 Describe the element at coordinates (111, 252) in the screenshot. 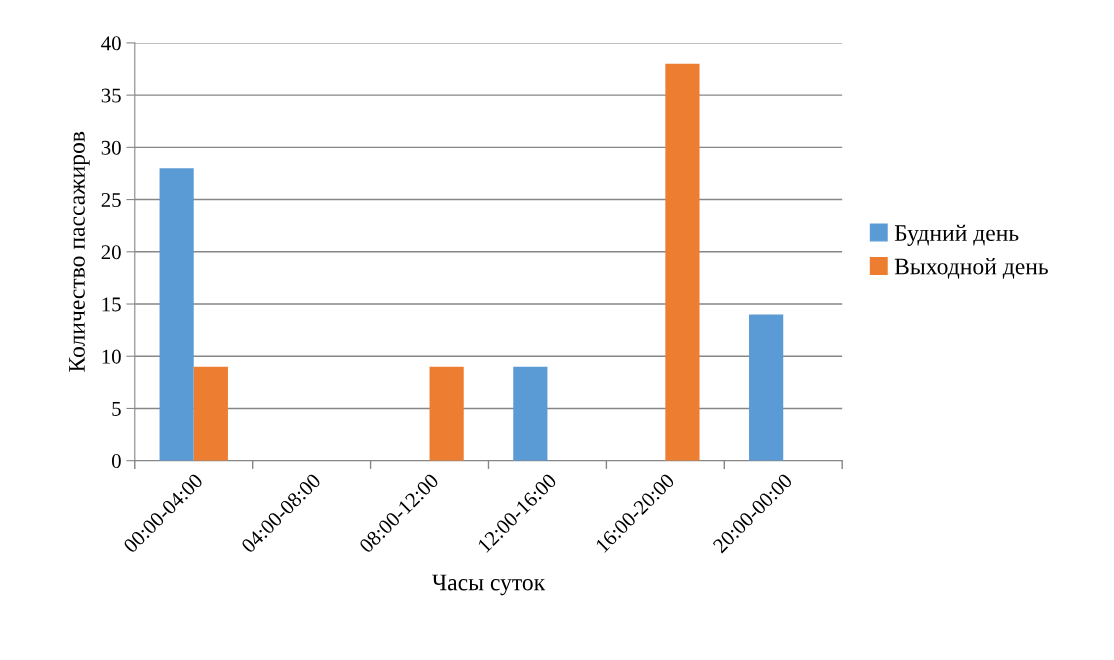

I see `y-tick-label: 20` at that location.